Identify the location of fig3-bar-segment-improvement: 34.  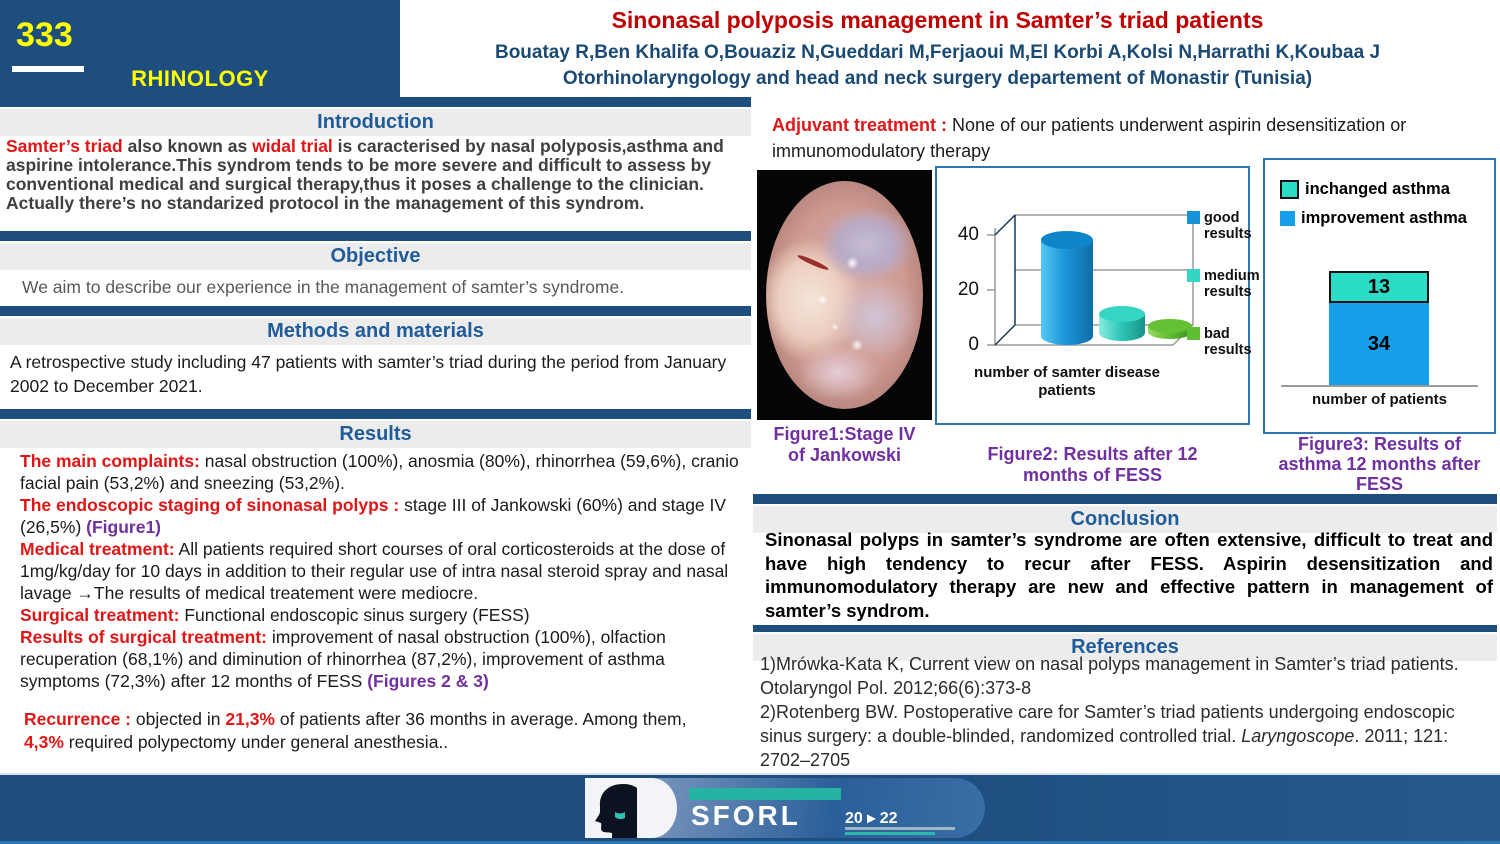
(1379, 344).